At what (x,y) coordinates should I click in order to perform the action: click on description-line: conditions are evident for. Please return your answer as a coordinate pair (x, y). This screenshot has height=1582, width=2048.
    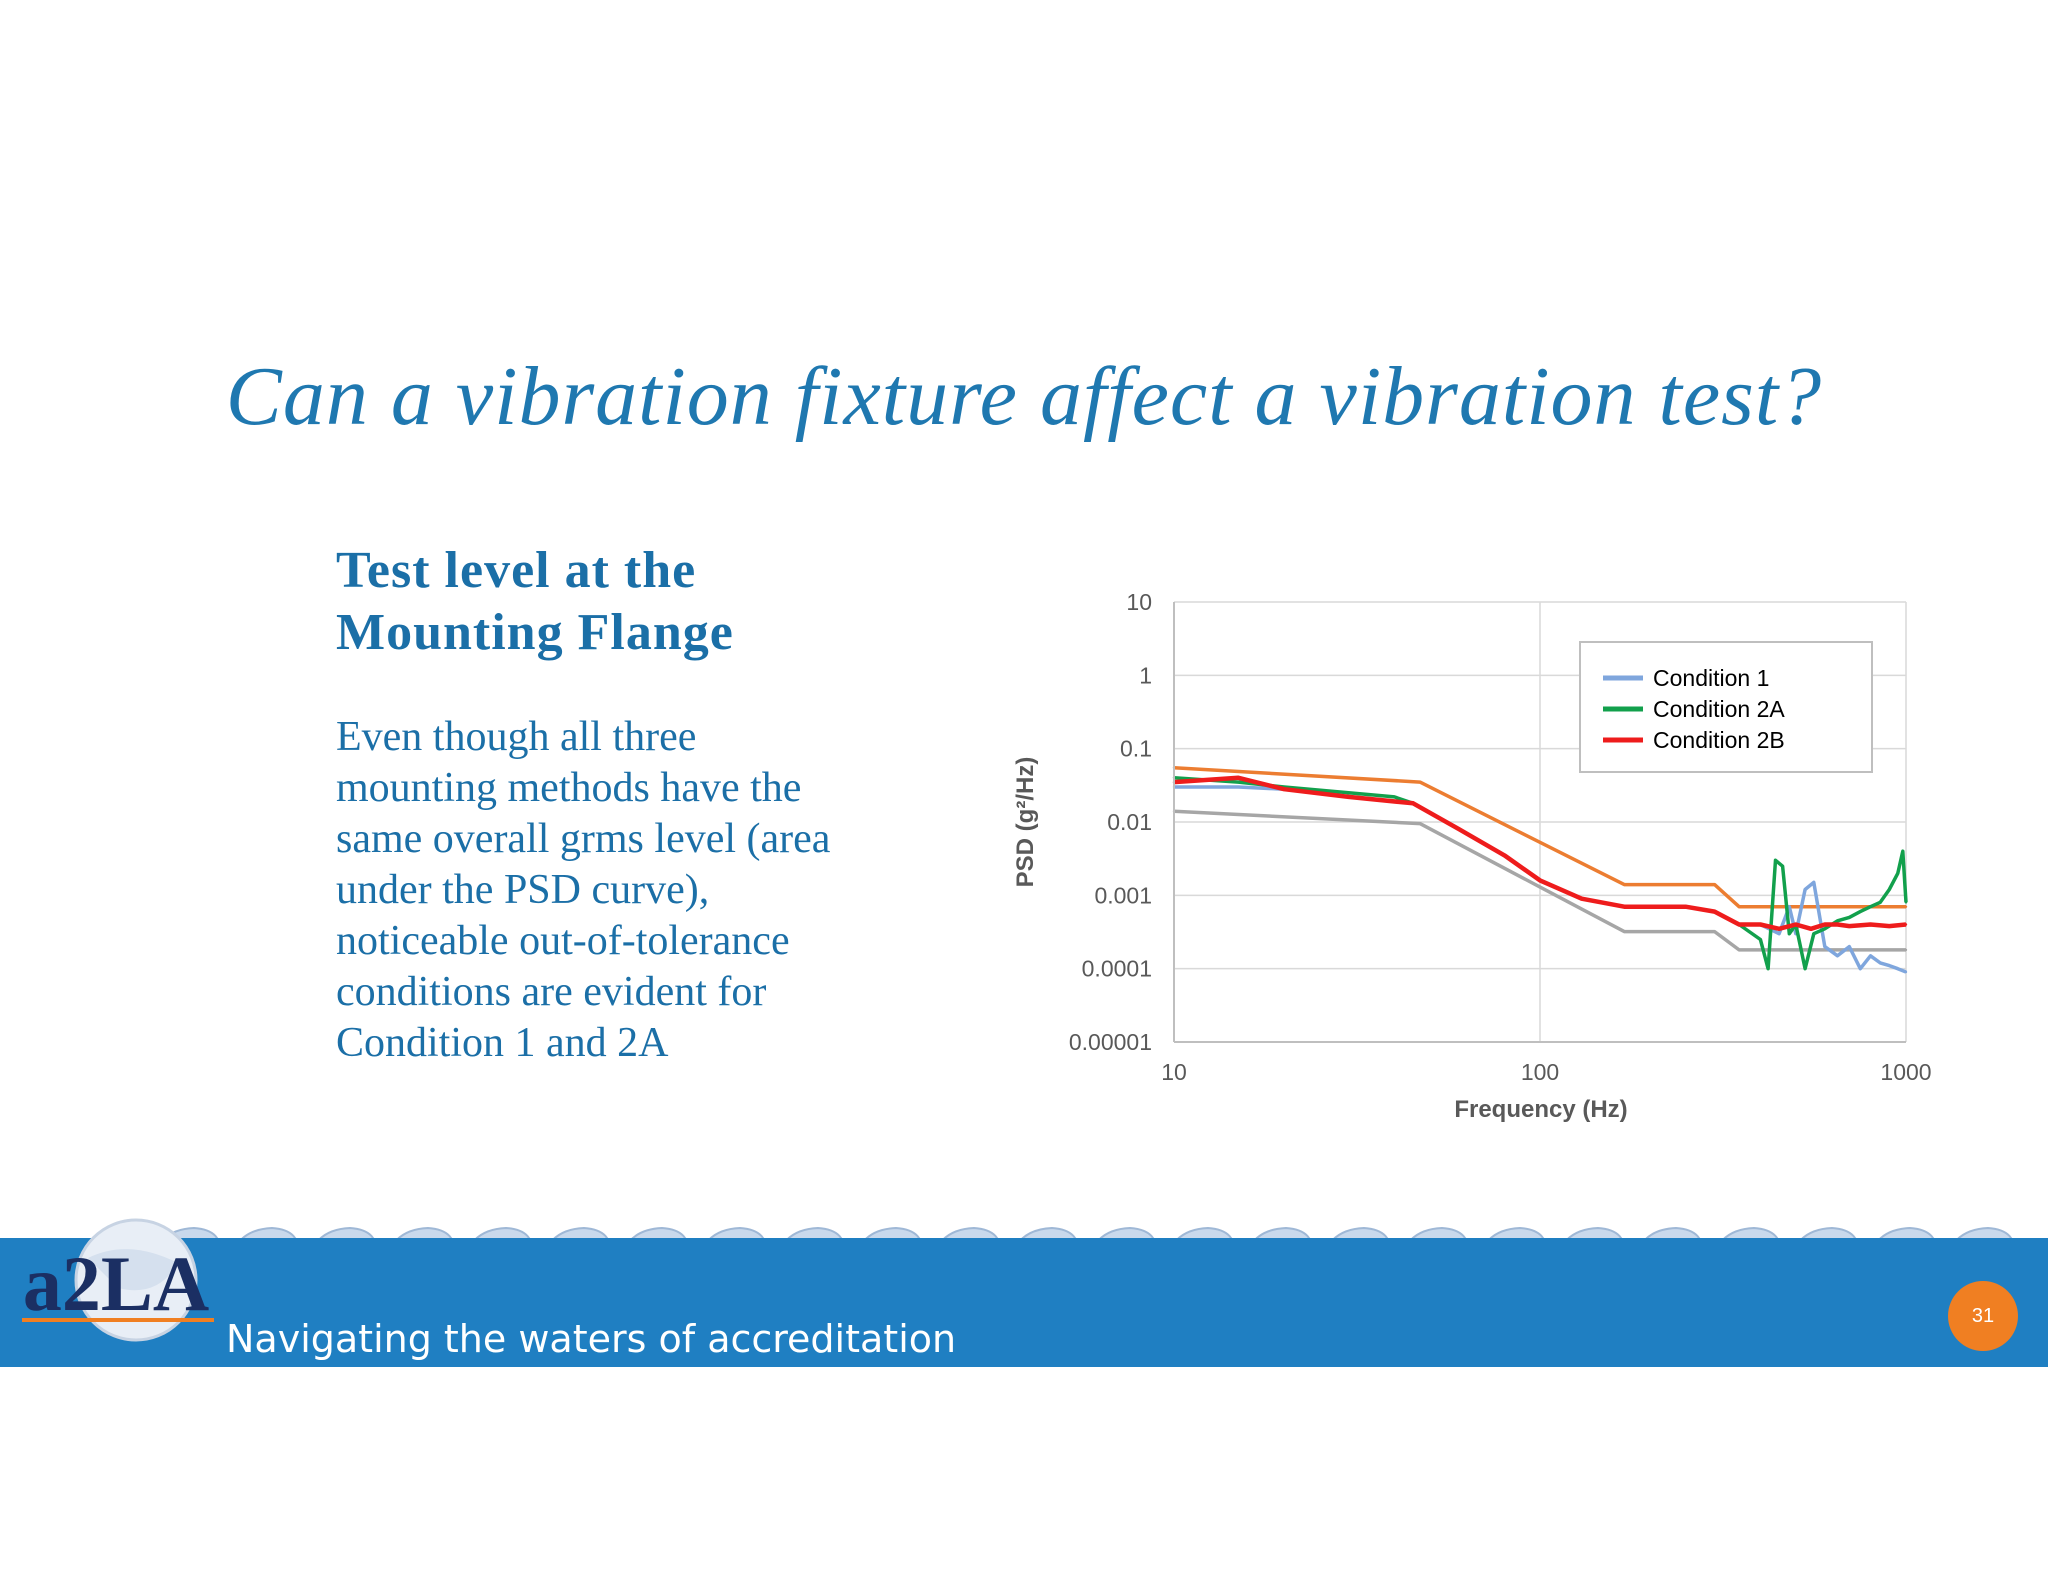
    Looking at the image, I should click on (551, 992).